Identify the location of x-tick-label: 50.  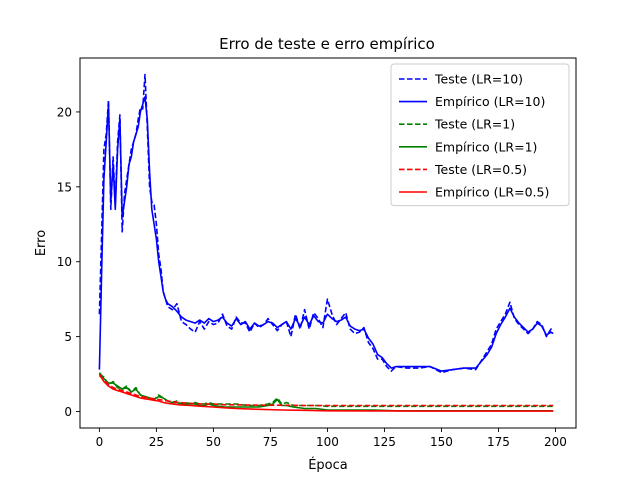
(213, 442).